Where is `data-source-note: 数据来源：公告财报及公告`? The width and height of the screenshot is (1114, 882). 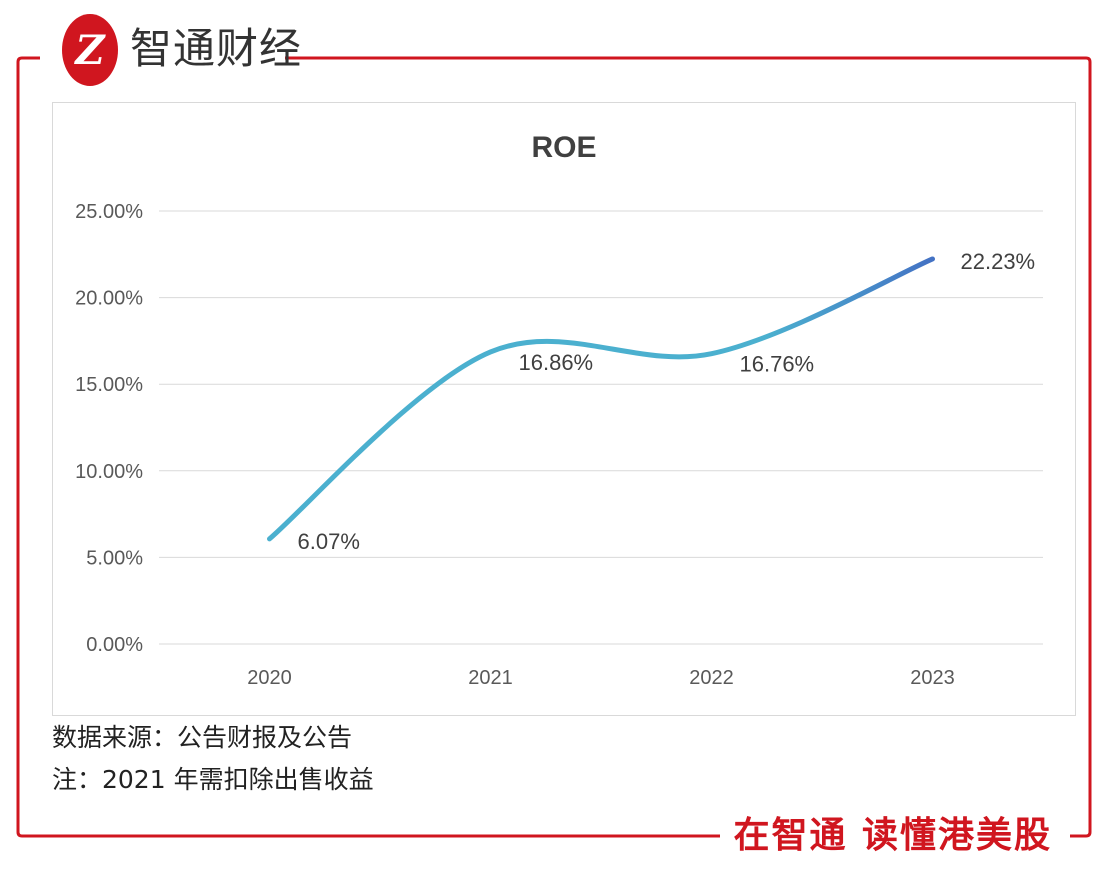 data-source-note: 数据来源：公告财报及公告 is located at coordinates (202, 737).